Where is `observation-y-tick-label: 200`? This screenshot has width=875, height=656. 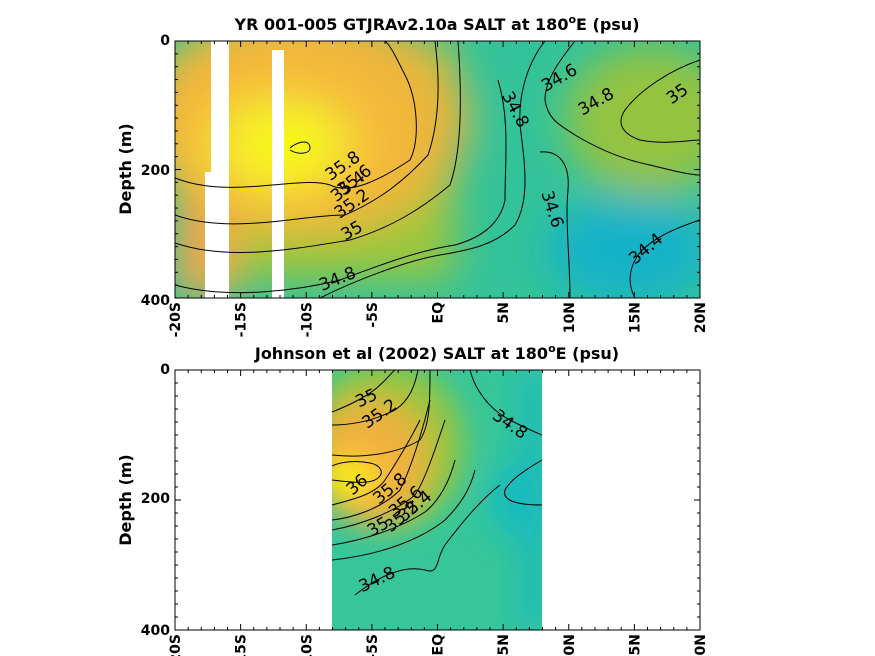
observation-y-tick-label: 200 is located at coordinates (155, 499).